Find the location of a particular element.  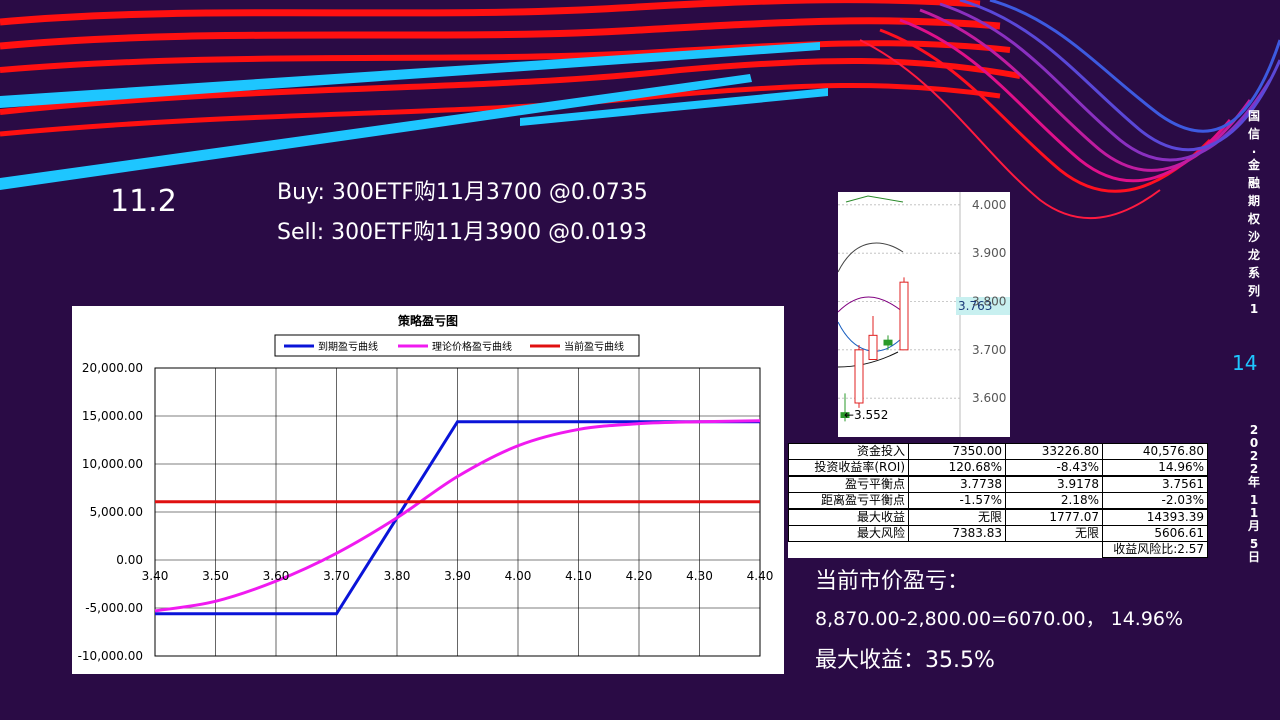

stats-value: 40,576.80 is located at coordinates (1155, 451).